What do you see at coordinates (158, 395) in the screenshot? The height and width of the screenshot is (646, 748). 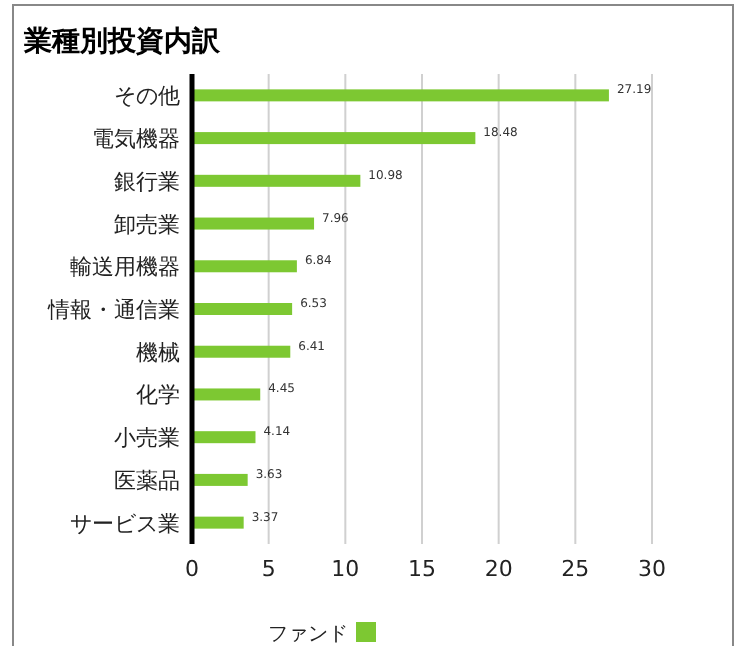 I see `y-tick-label: 化学` at bounding box center [158, 395].